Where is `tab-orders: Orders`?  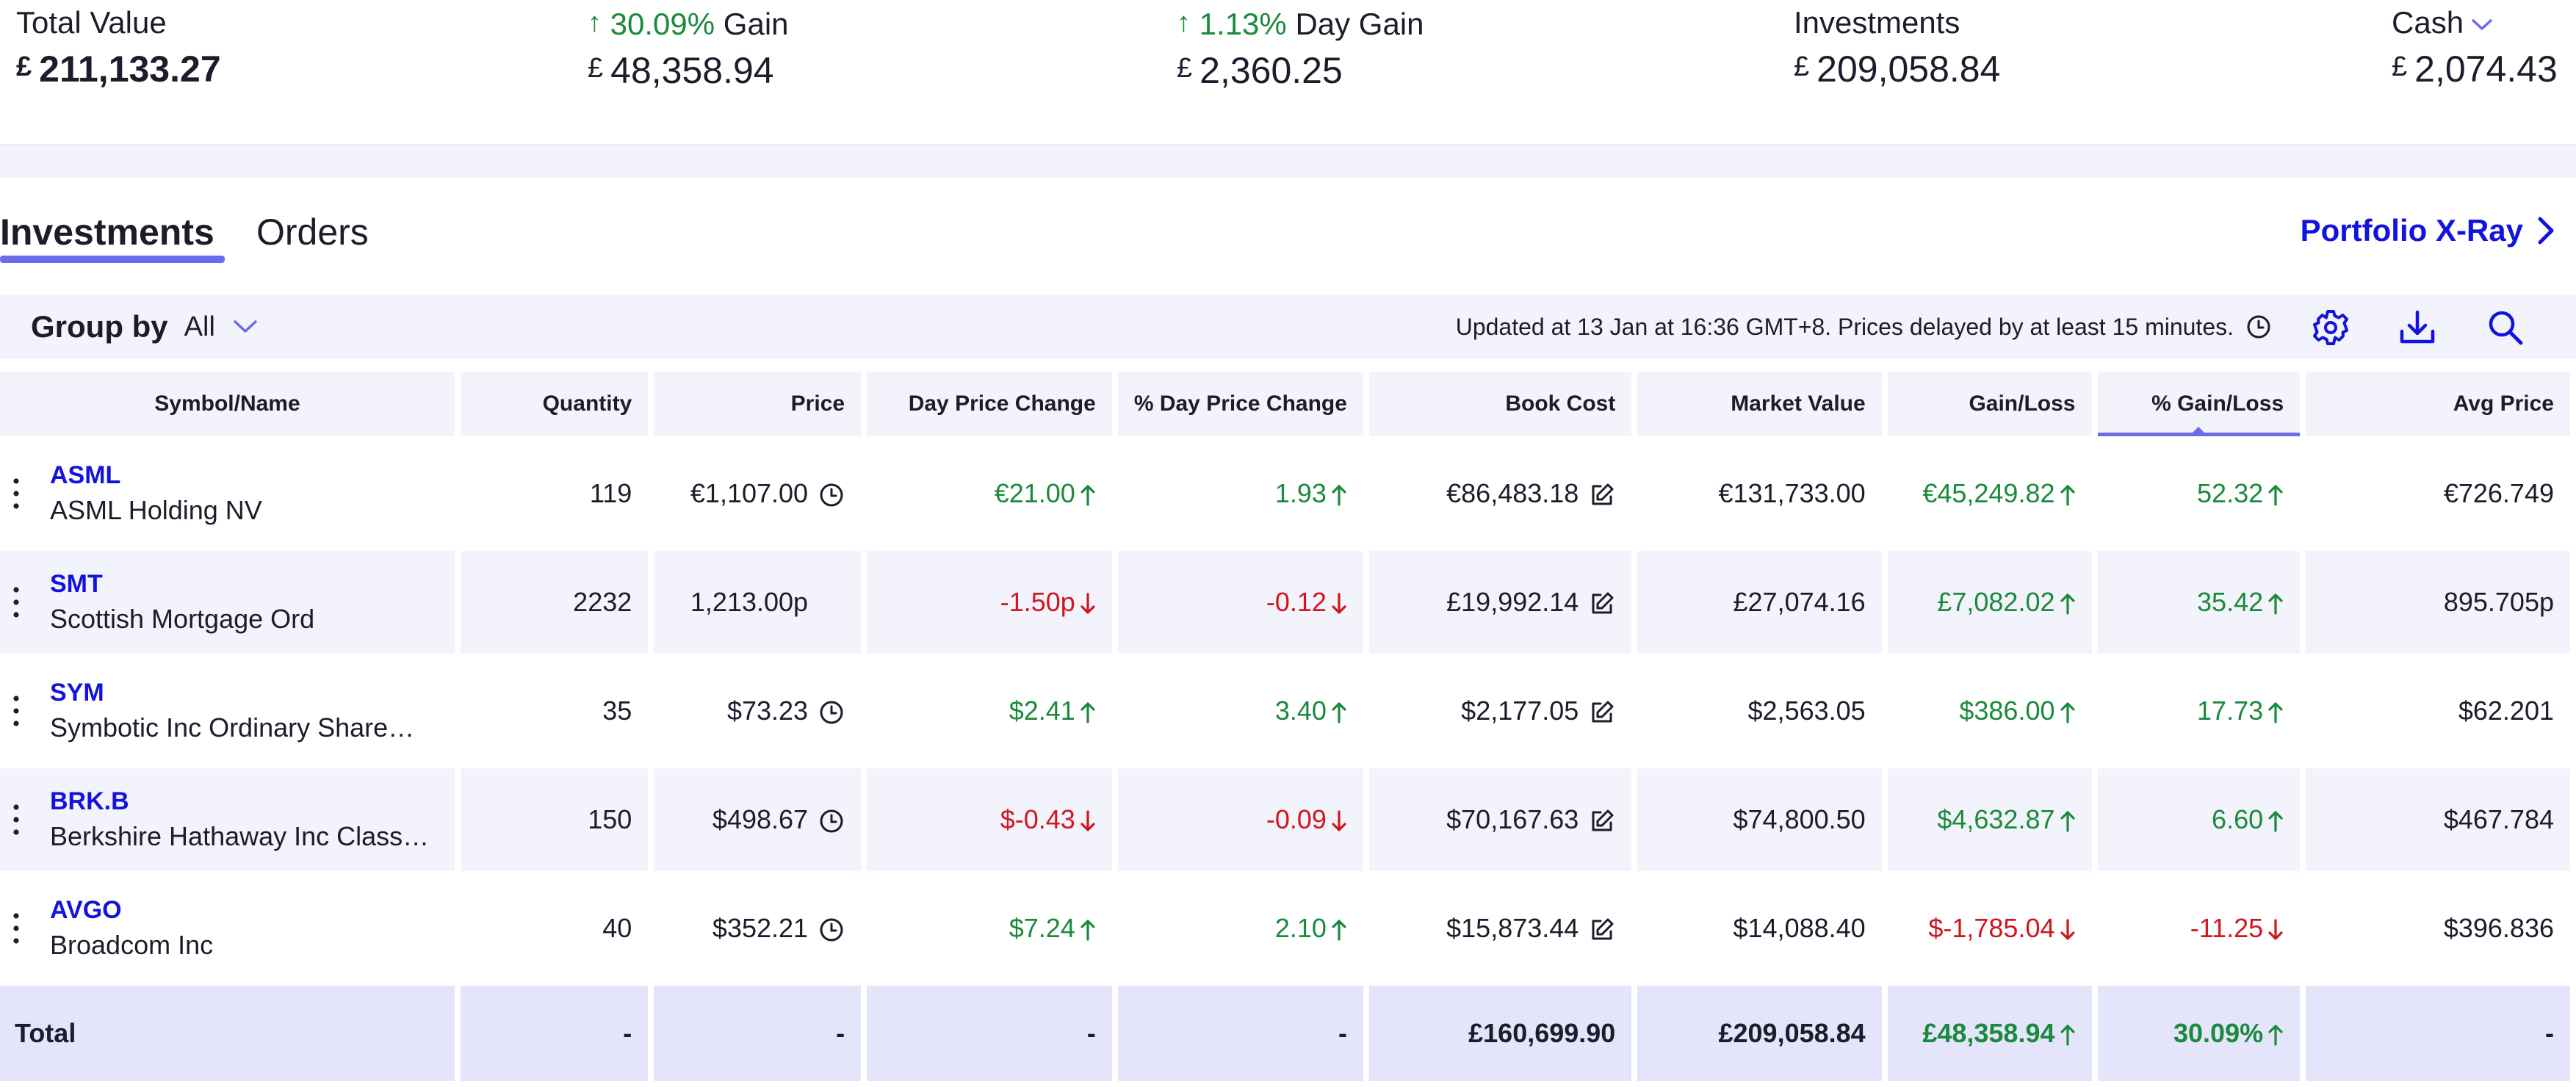
tab-orders: Orders is located at coordinates (312, 232).